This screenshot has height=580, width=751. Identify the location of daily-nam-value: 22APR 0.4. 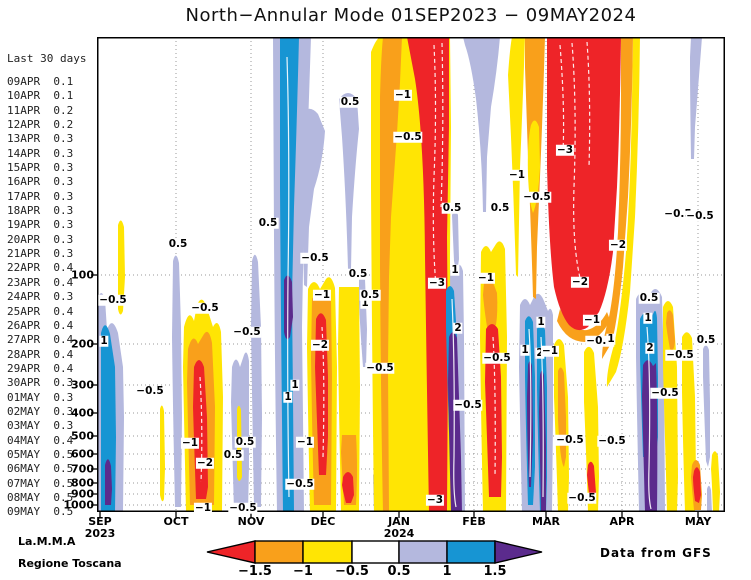
(40, 268).